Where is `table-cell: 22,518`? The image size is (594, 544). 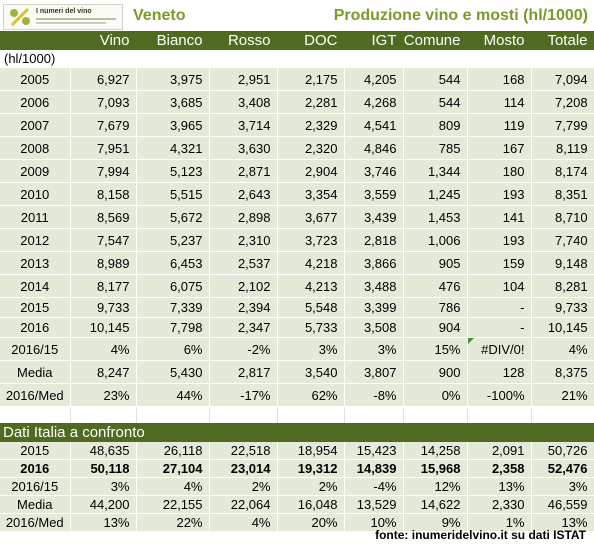 table-cell: 22,518 is located at coordinates (243, 451).